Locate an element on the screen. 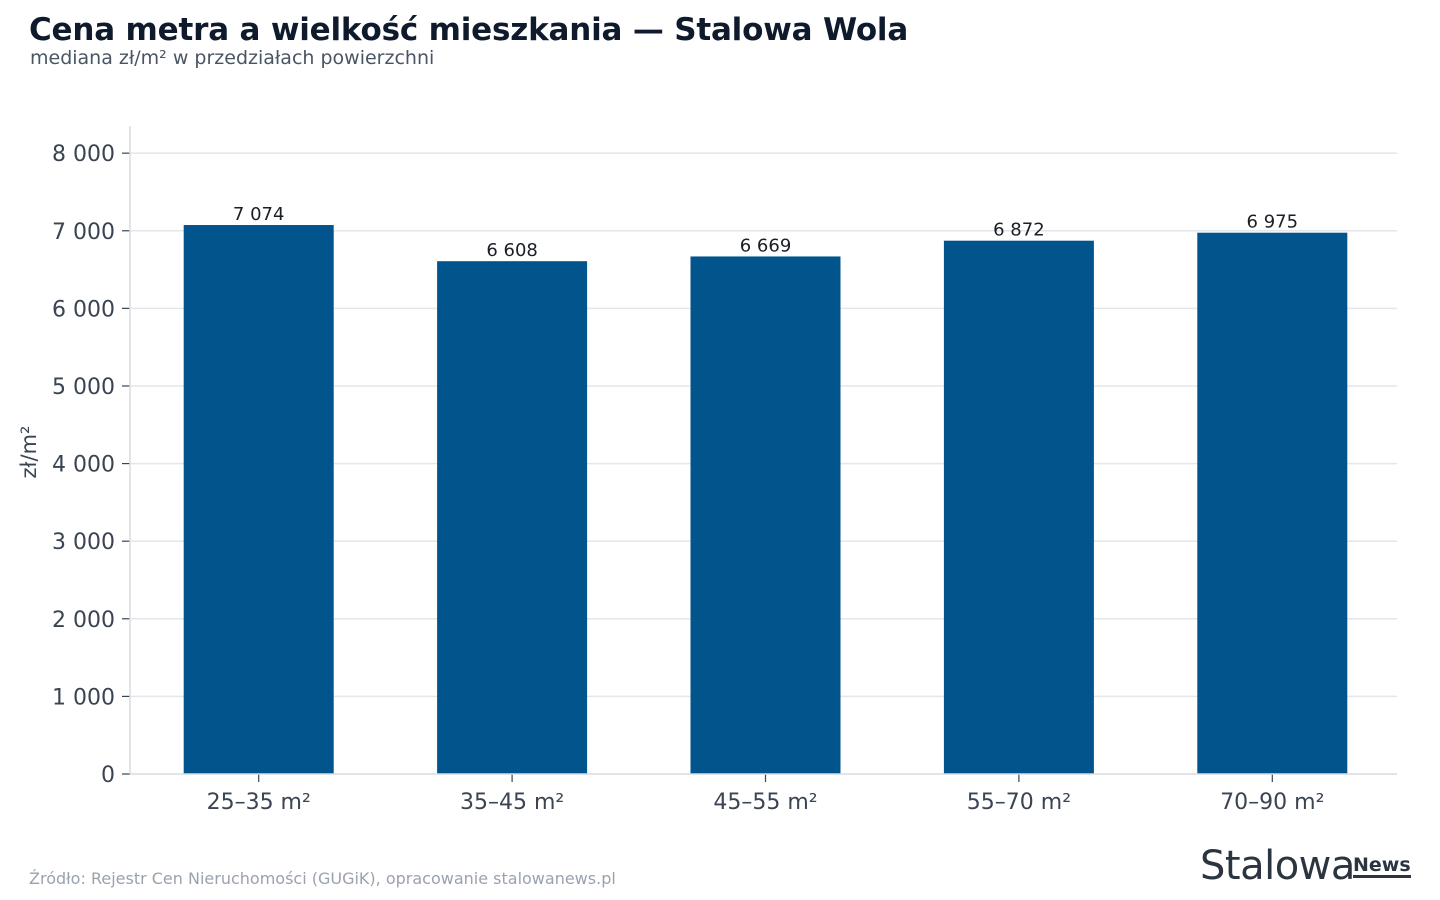 The height and width of the screenshot is (900, 1440). x-tick-label: 35–45 m² is located at coordinates (512, 802).